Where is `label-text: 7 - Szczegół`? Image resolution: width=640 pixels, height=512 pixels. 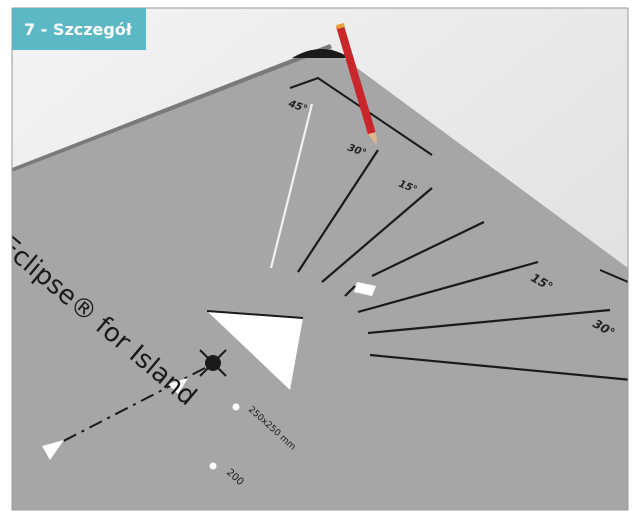 label-text: 7 - Szczegół is located at coordinates (78, 29).